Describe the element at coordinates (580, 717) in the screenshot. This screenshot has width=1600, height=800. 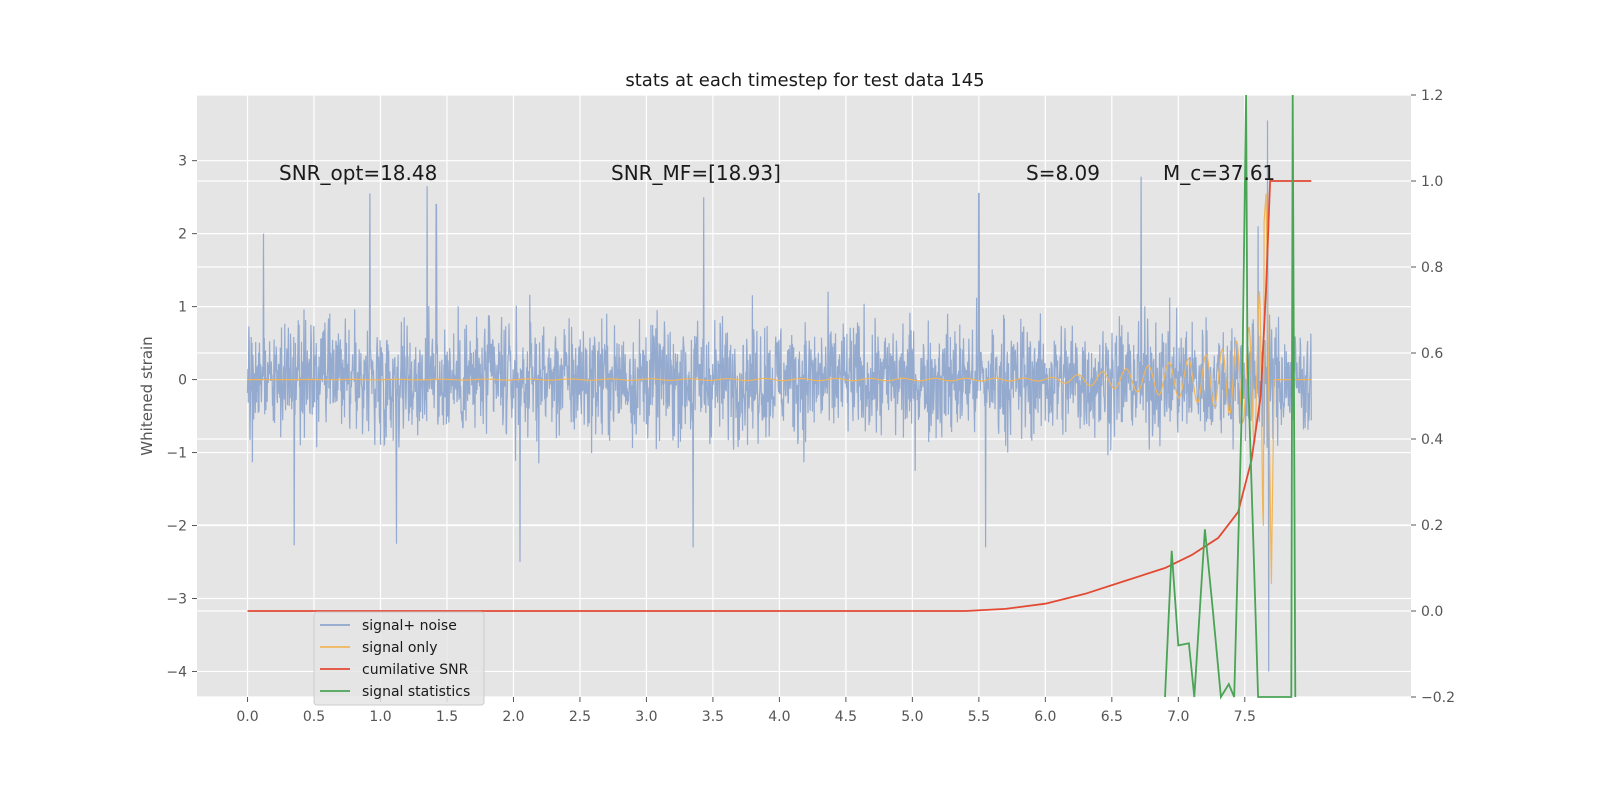
I see `x-tick-label: 2.5` at that location.